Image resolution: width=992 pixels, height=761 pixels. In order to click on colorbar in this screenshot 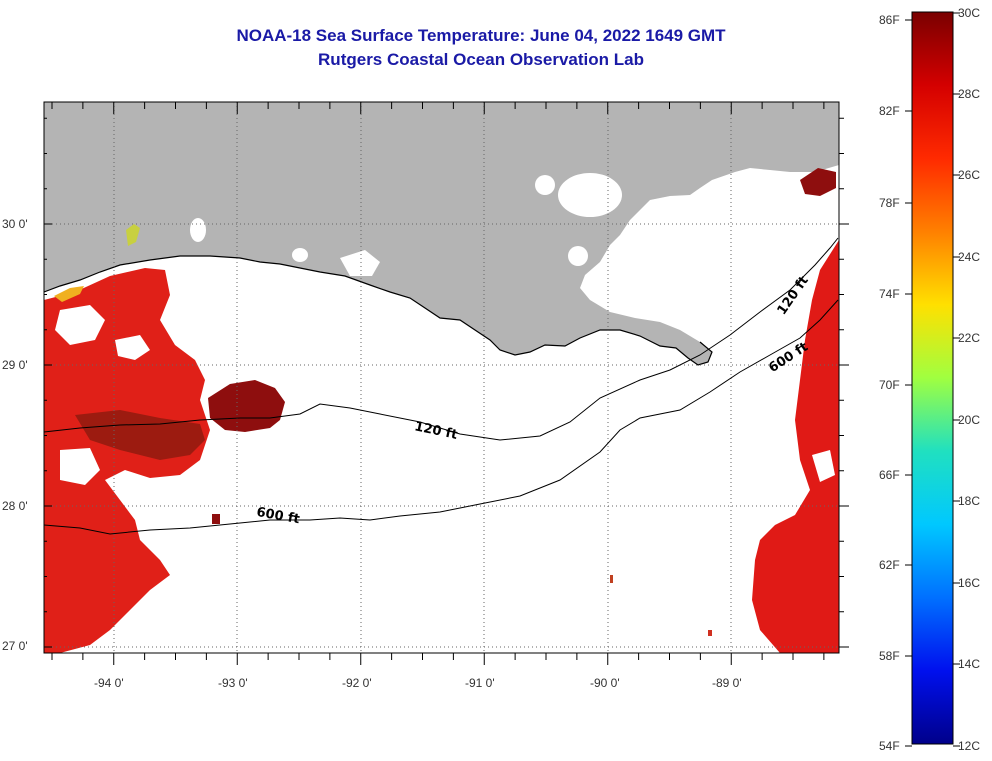, I will do `click(932, 378)`.